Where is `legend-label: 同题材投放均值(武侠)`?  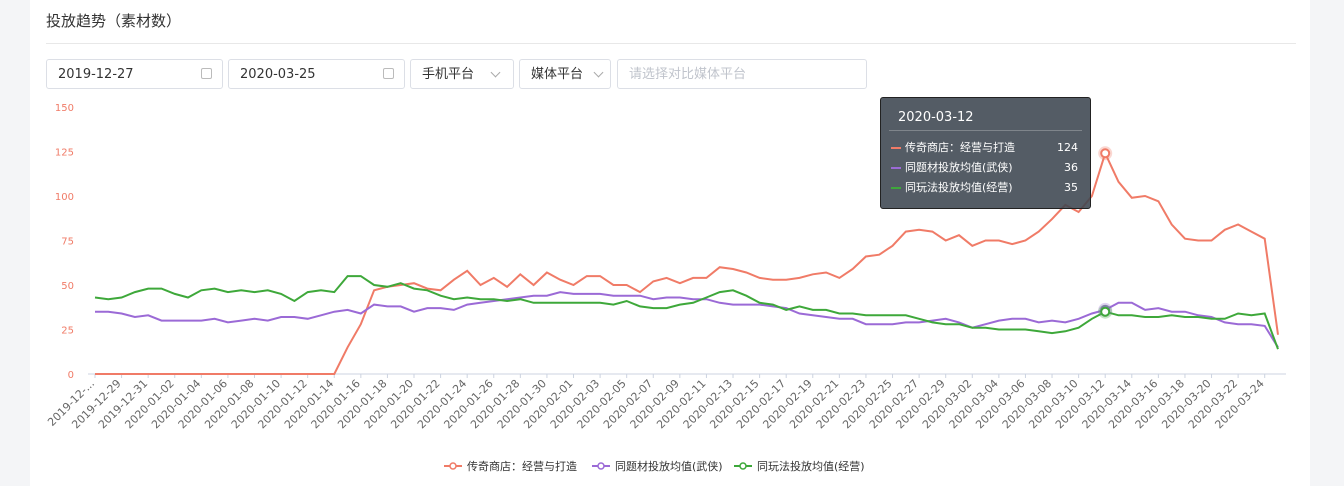 legend-label: 同题材投放均值(武侠) is located at coordinates (669, 466).